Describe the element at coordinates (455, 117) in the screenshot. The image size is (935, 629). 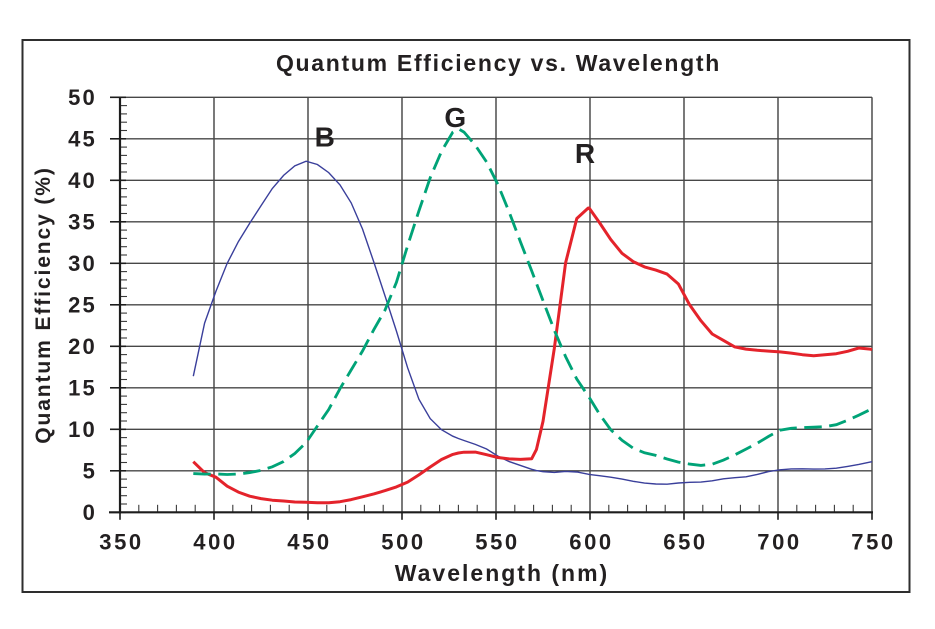
I see `svg-text: G` at that location.